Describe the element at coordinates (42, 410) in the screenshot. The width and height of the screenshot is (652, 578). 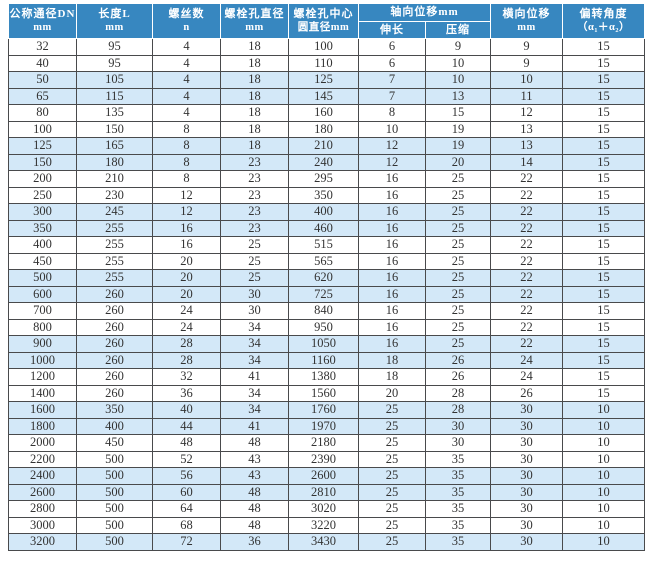
I see `table-cell: 1600` at that location.